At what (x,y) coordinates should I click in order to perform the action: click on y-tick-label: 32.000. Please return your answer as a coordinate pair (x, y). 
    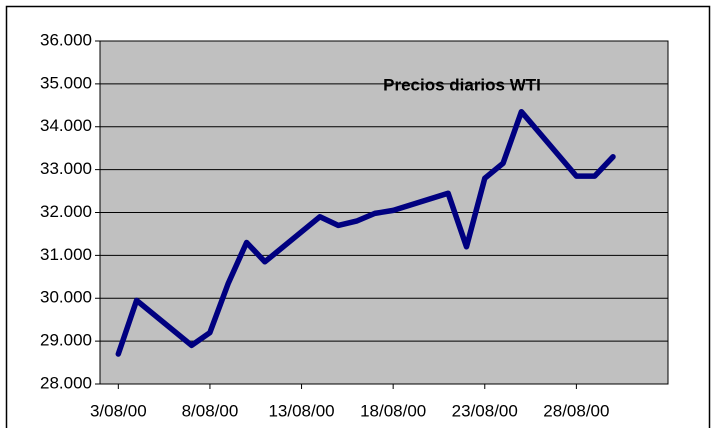
    Looking at the image, I should click on (66, 211).